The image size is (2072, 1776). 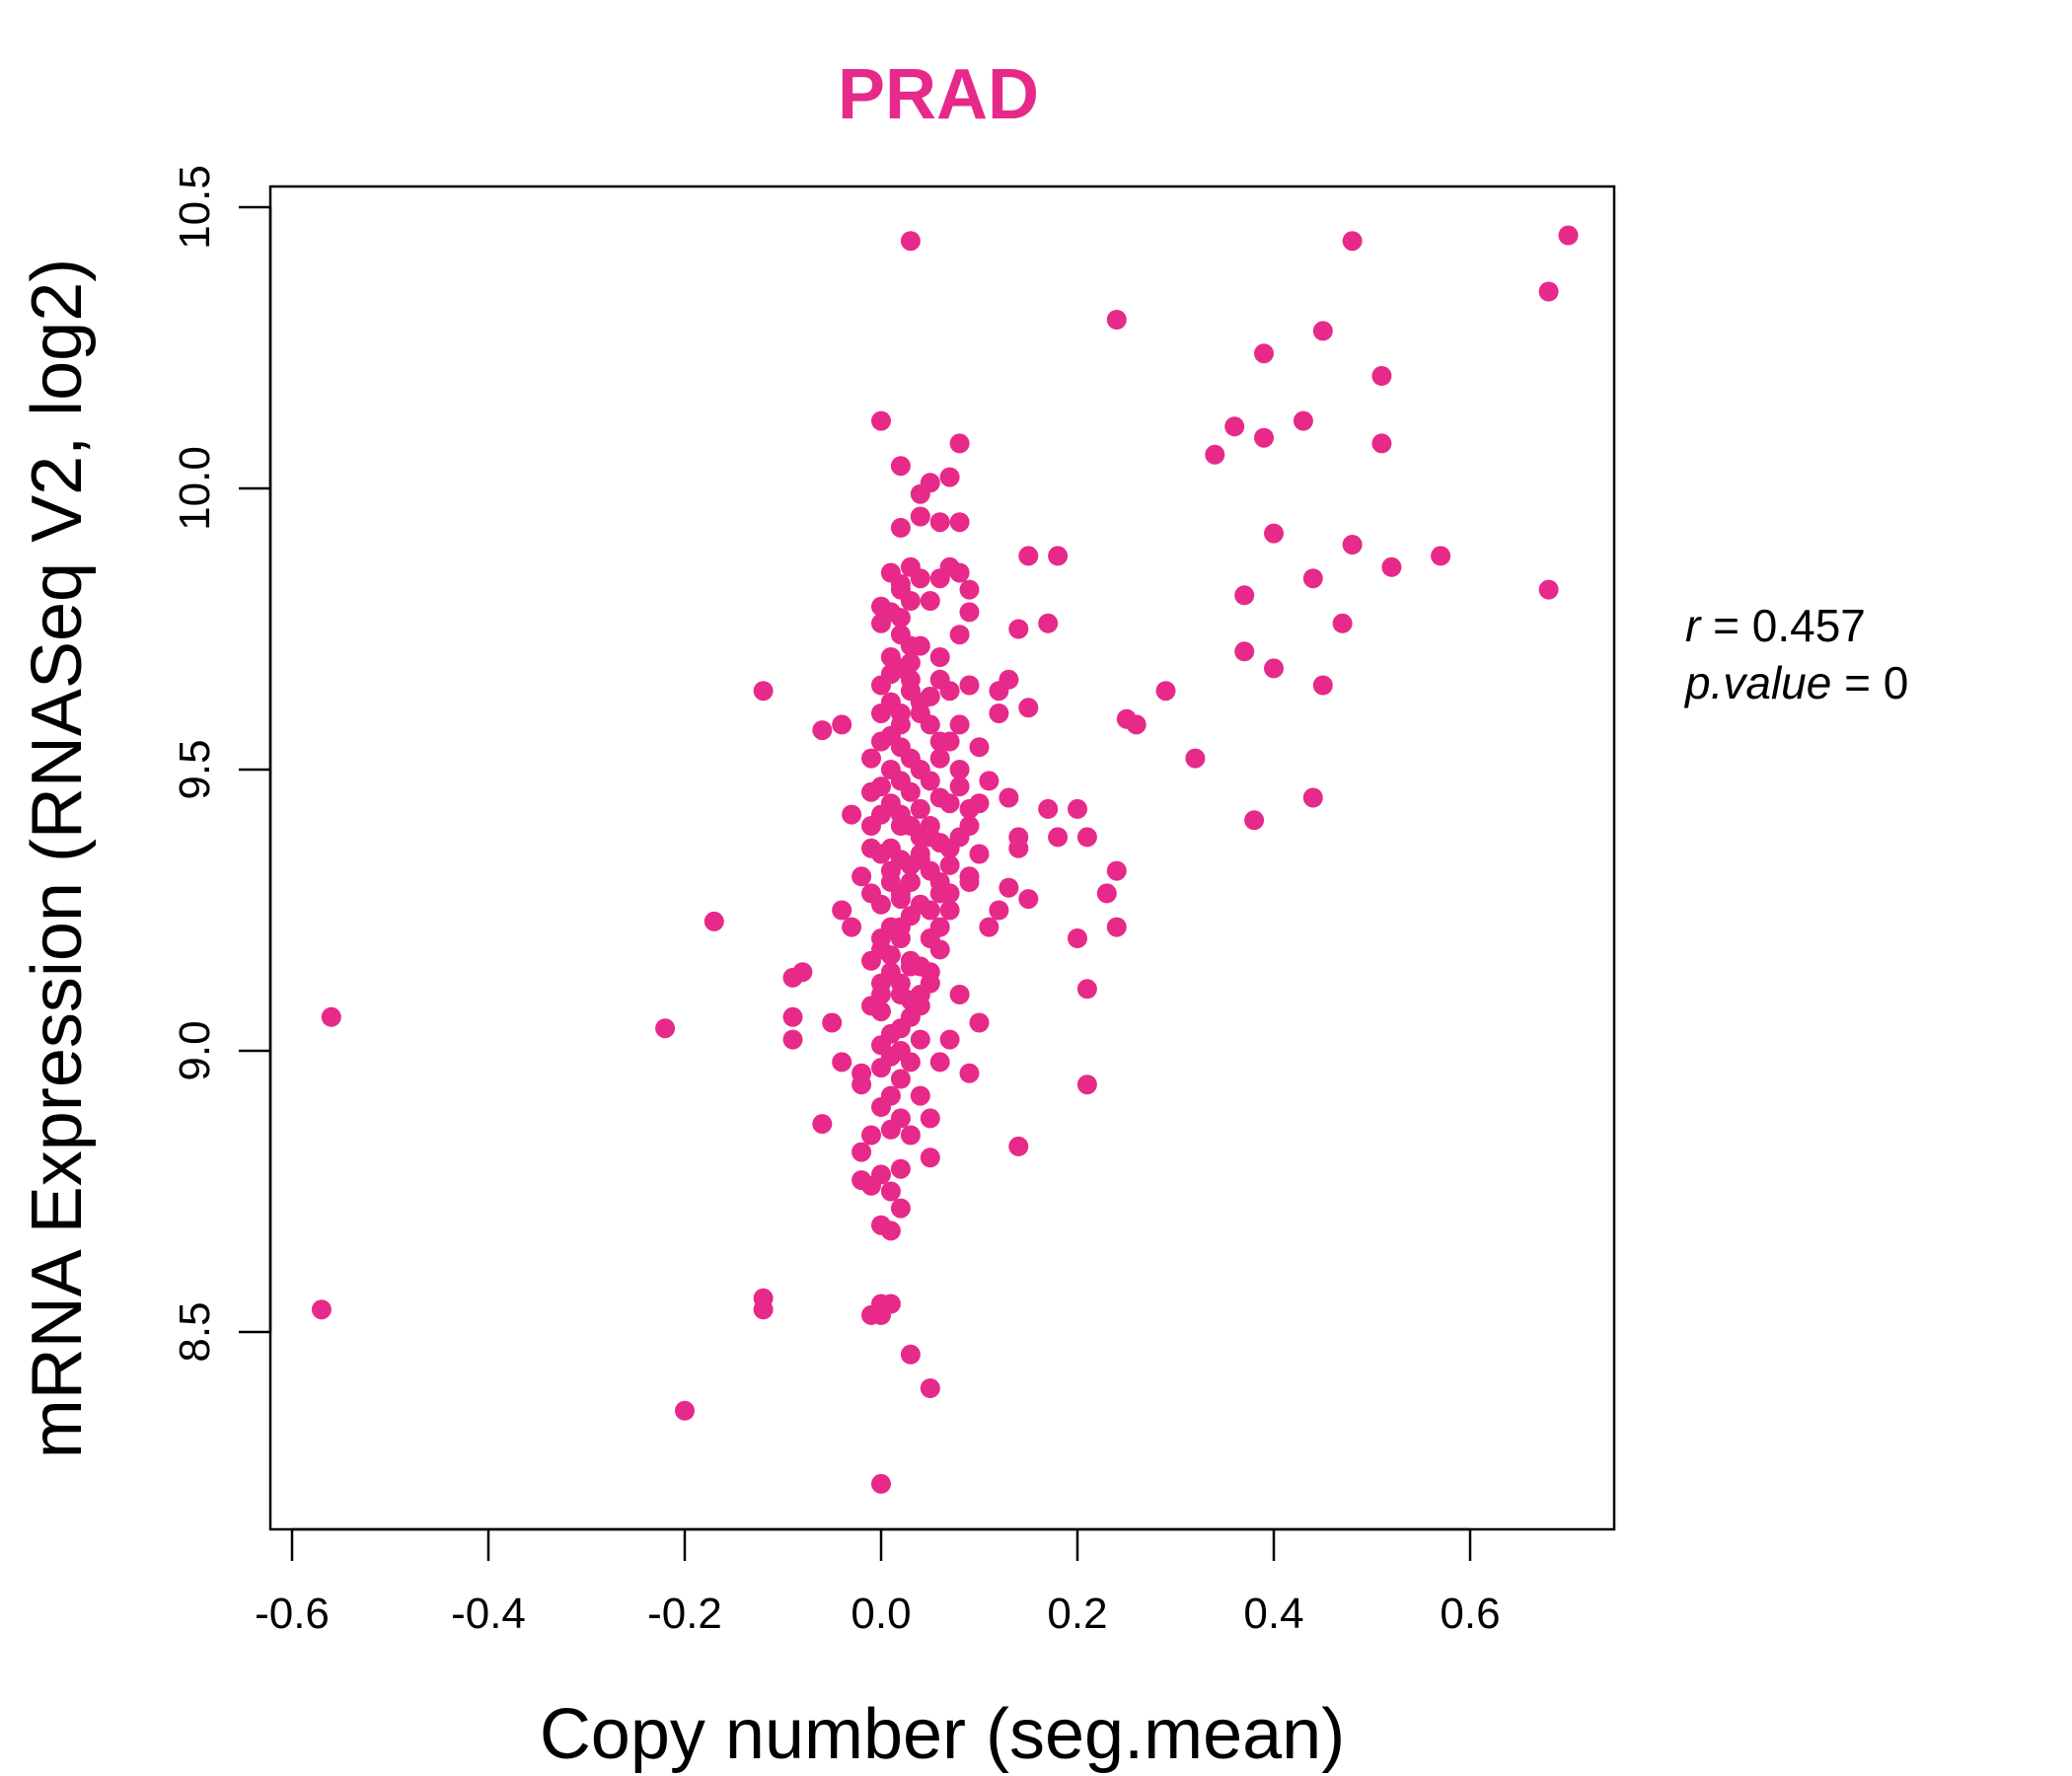 I want to click on chart-title: PRAD, so click(x=939, y=94).